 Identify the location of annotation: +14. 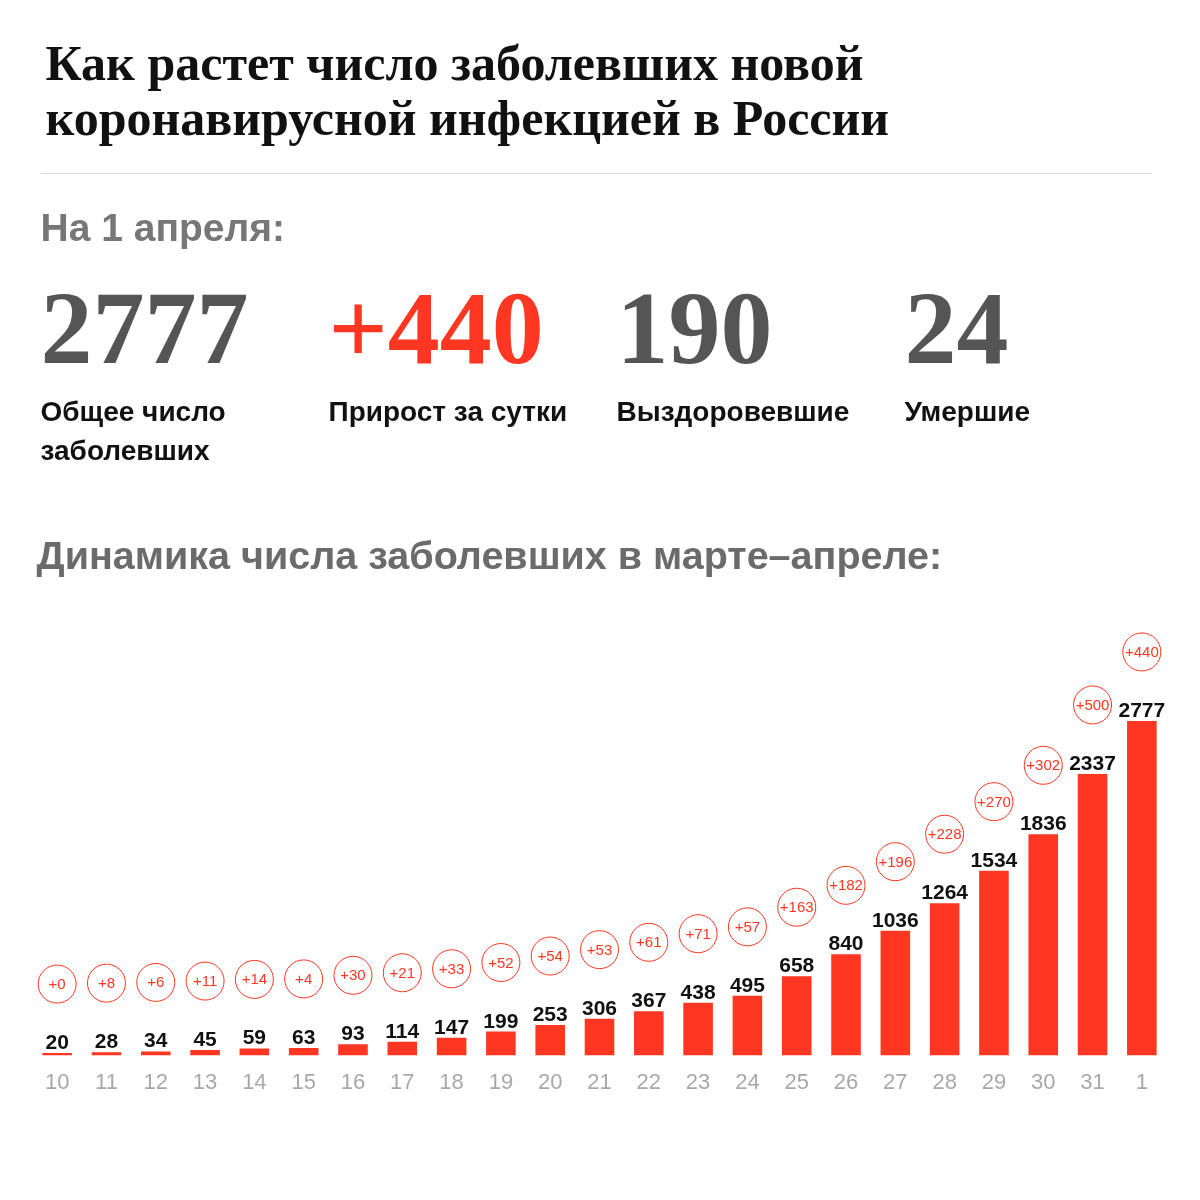
(254, 979).